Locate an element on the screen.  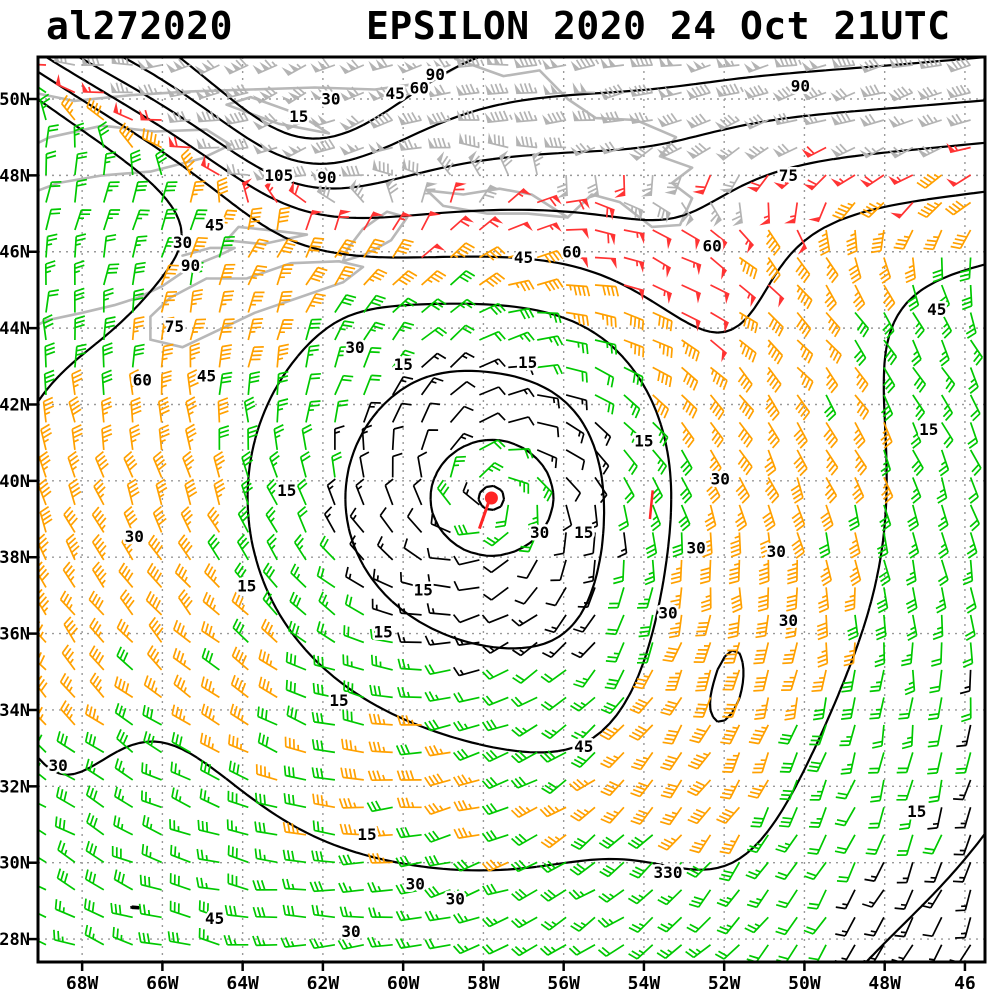
contour-label: 30 is located at coordinates (57, 765).